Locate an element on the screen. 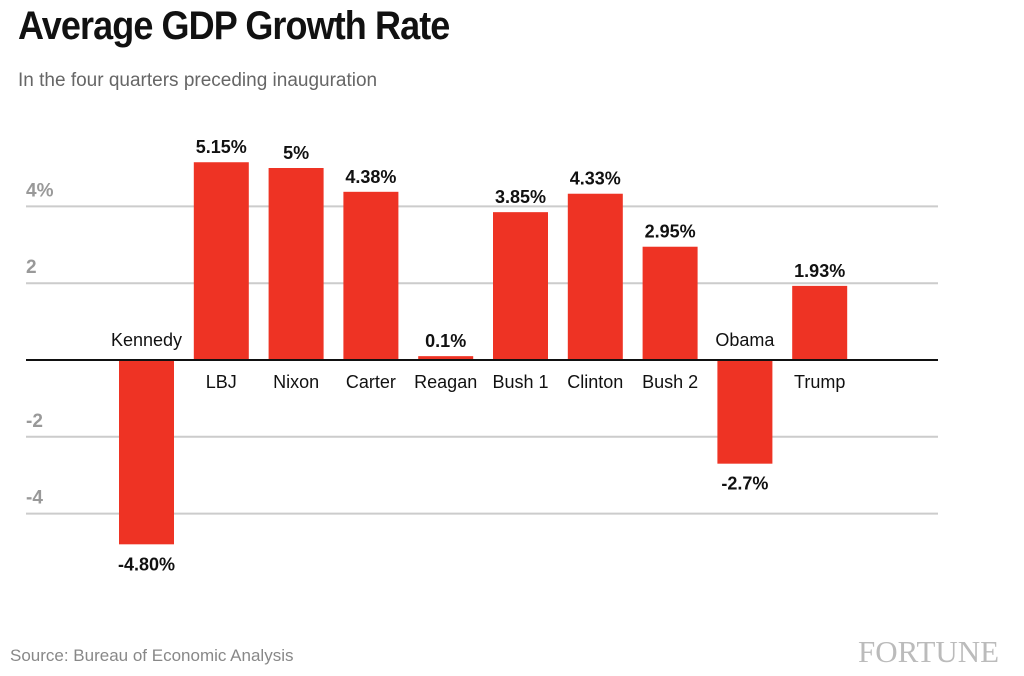 This screenshot has height=676, width=1024. category-label: Bush 2 is located at coordinates (670, 382).